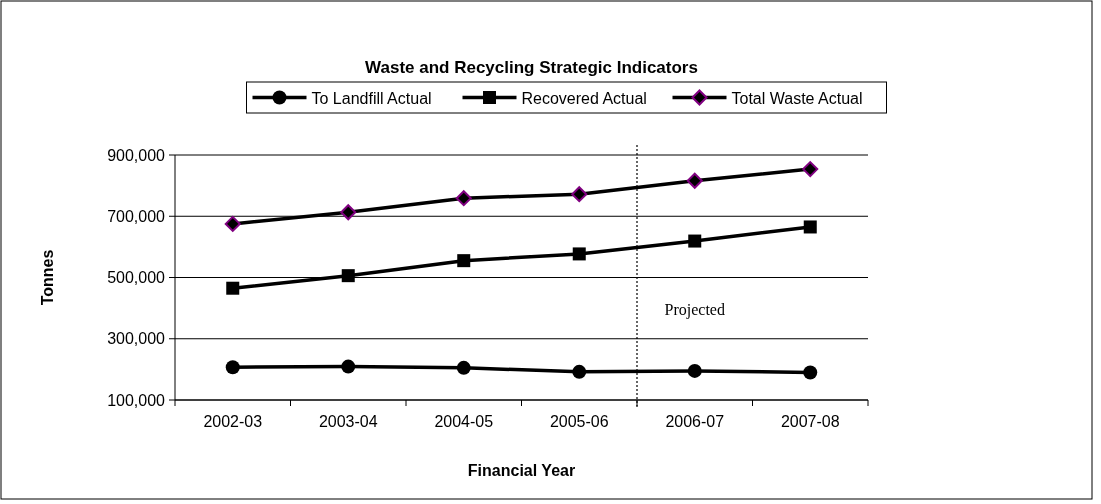 This screenshot has width=1101, height=504. What do you see at coordinates (233, 421) in the screenshot?
I see `x-tick-label: 2002-03` at bounding box center [233, 421].